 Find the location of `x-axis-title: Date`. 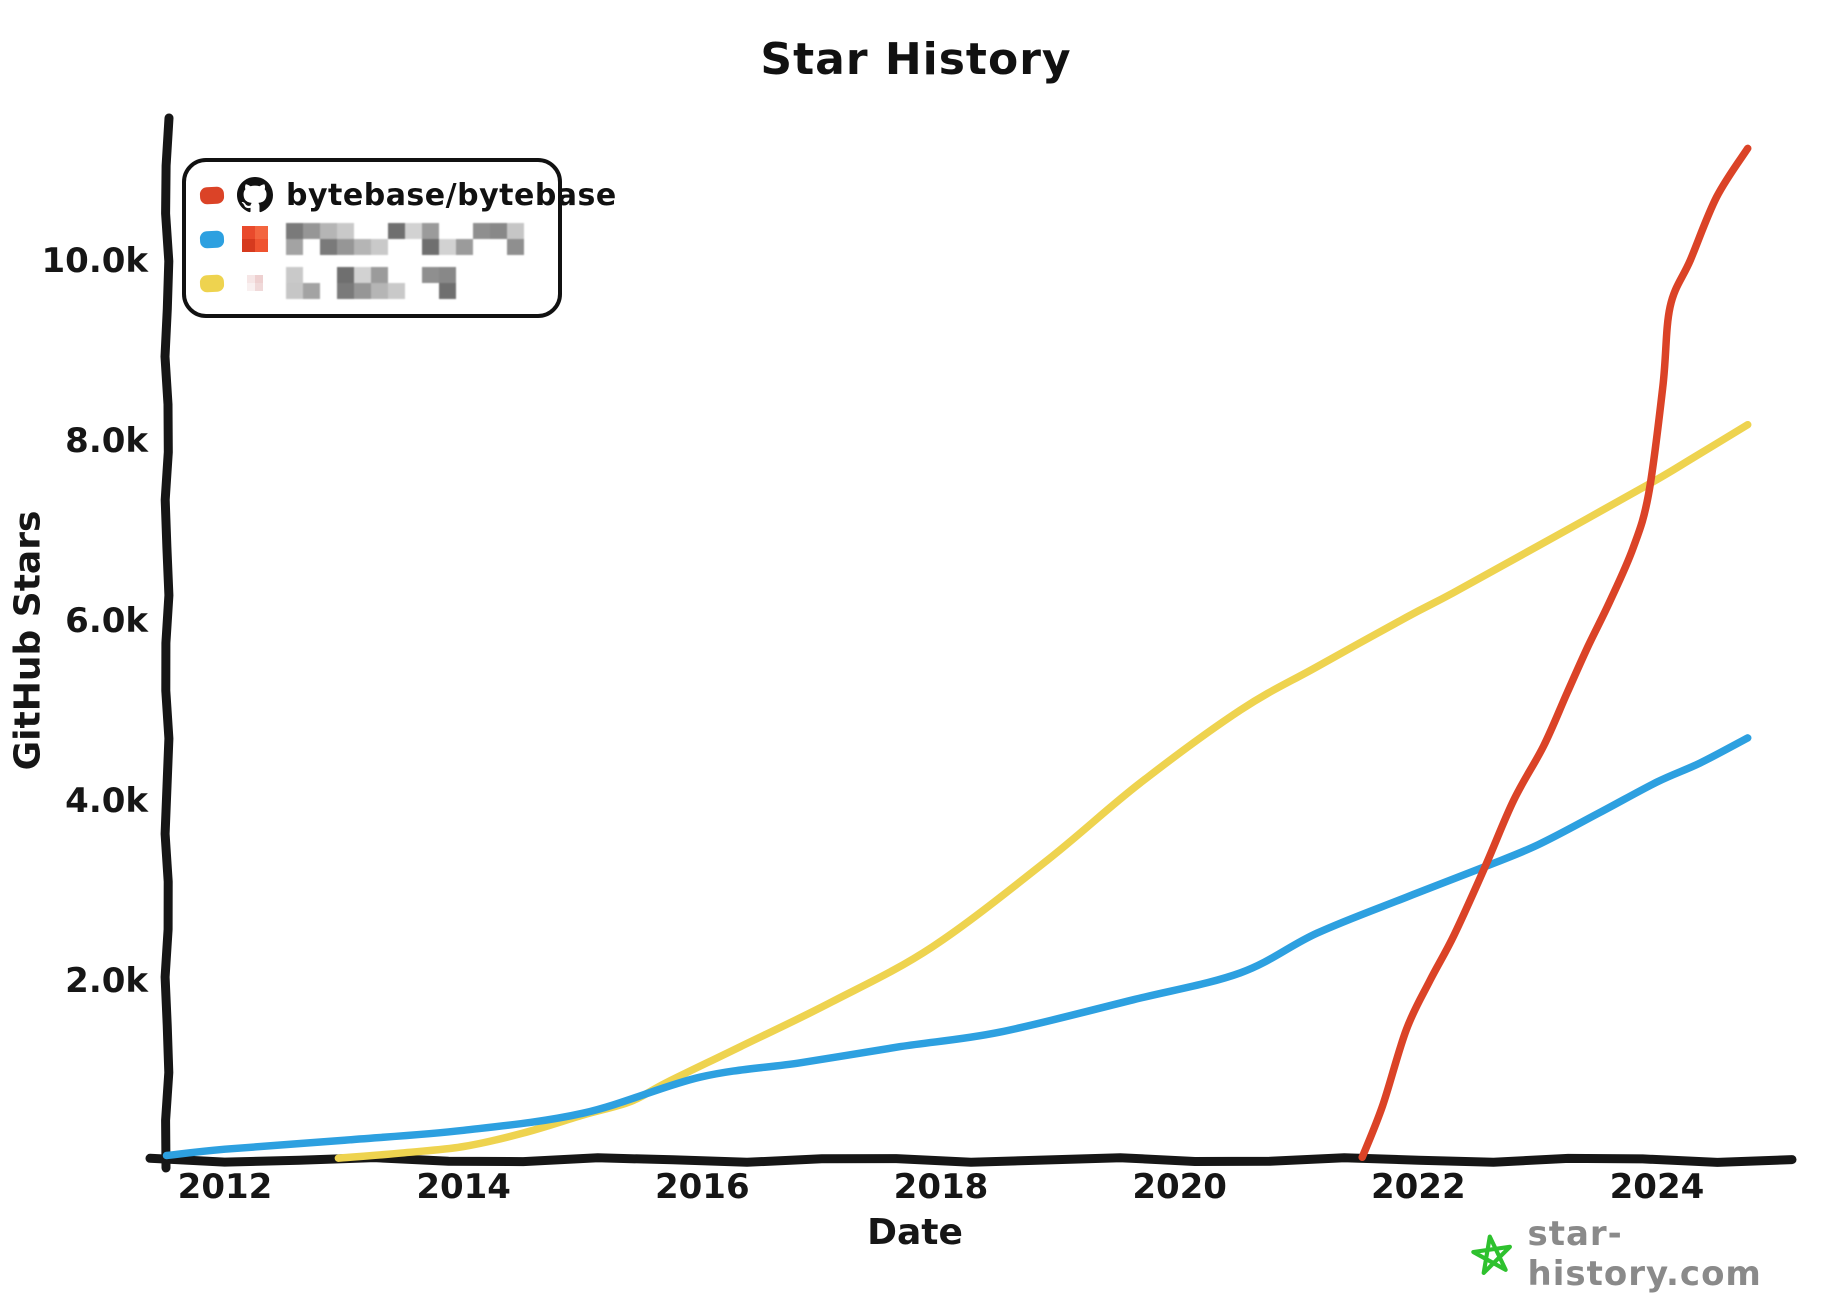

x-axis-title: Date is located at coordinates (915, 1232).